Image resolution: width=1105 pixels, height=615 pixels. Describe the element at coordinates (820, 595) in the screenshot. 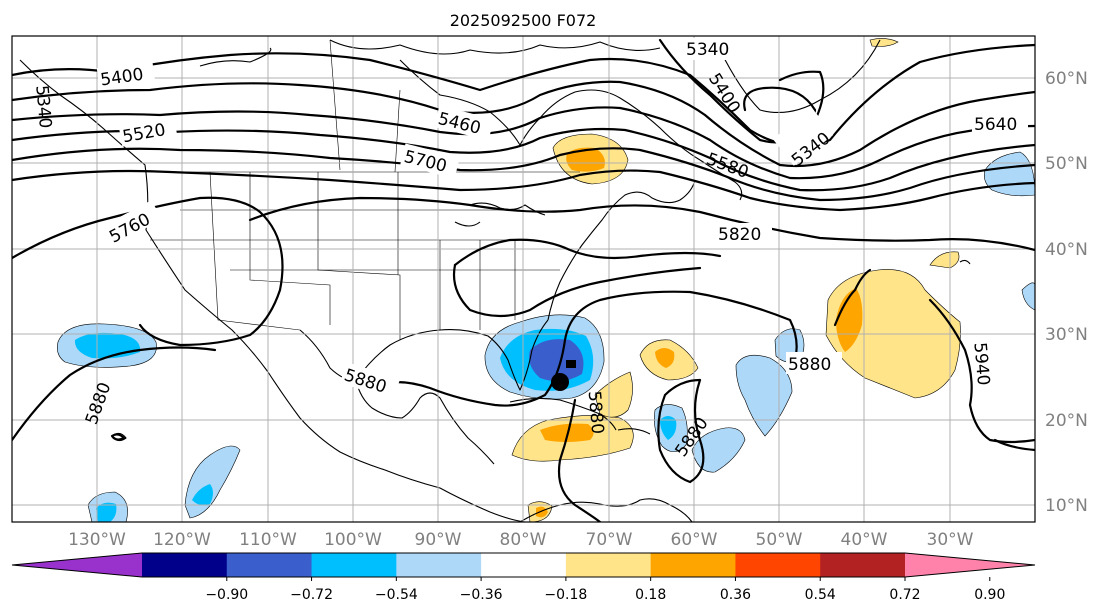

I see `colorbar-tick-label: 0.54` at that location.